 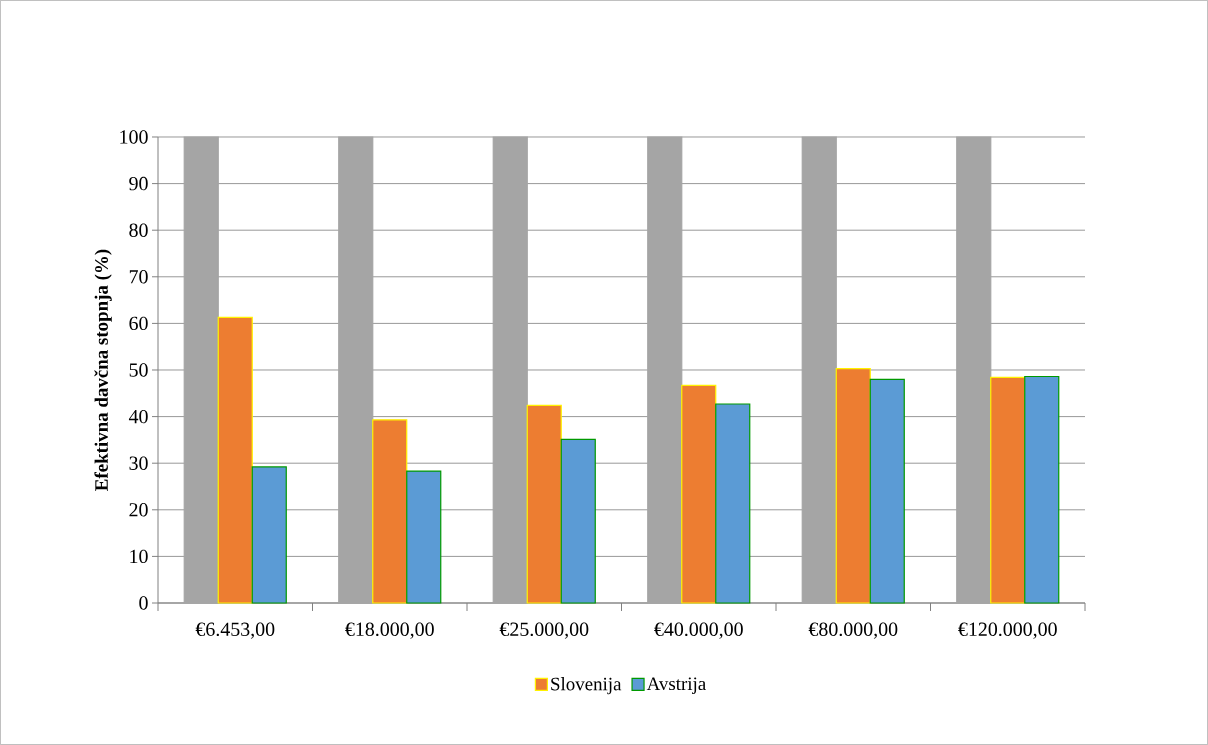 I want to click on y-tick-label: 10, so click(x=139, y=556).